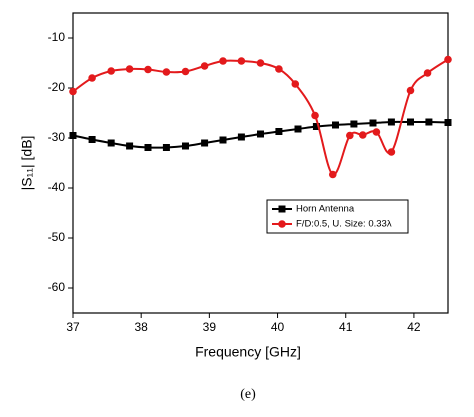  What do you see at coordinates (248, 394) in the screenshot?
I see `caption: (e)` at bounding box center [248, 394].